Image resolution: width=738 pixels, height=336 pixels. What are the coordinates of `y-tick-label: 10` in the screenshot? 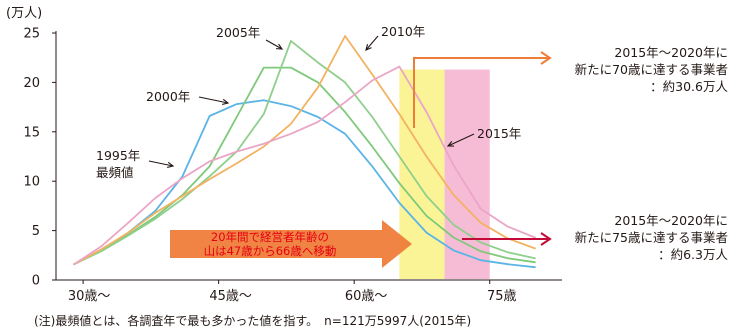 It's located at (31, 182).